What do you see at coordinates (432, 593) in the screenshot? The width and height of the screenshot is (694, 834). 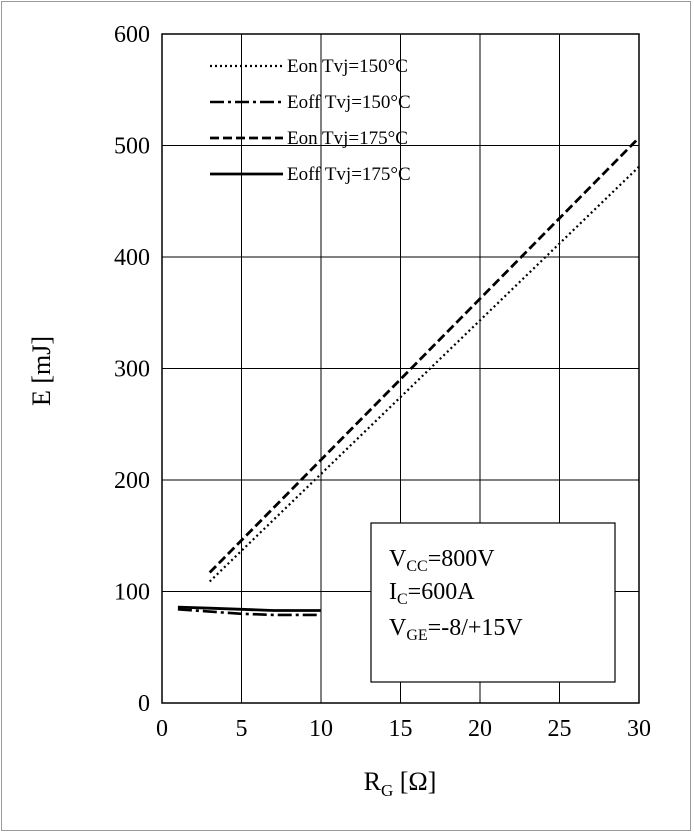 I see `condition-ic: IC=600A` at bounding box center [432, 593].